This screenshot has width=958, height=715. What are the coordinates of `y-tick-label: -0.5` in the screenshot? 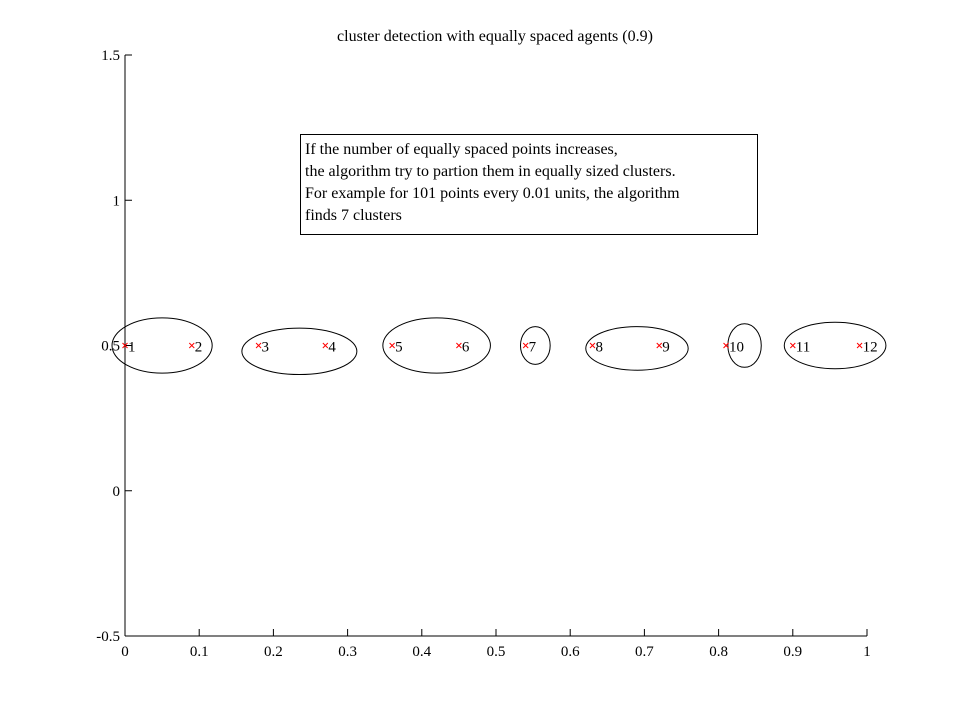 It's located at (108, 637).